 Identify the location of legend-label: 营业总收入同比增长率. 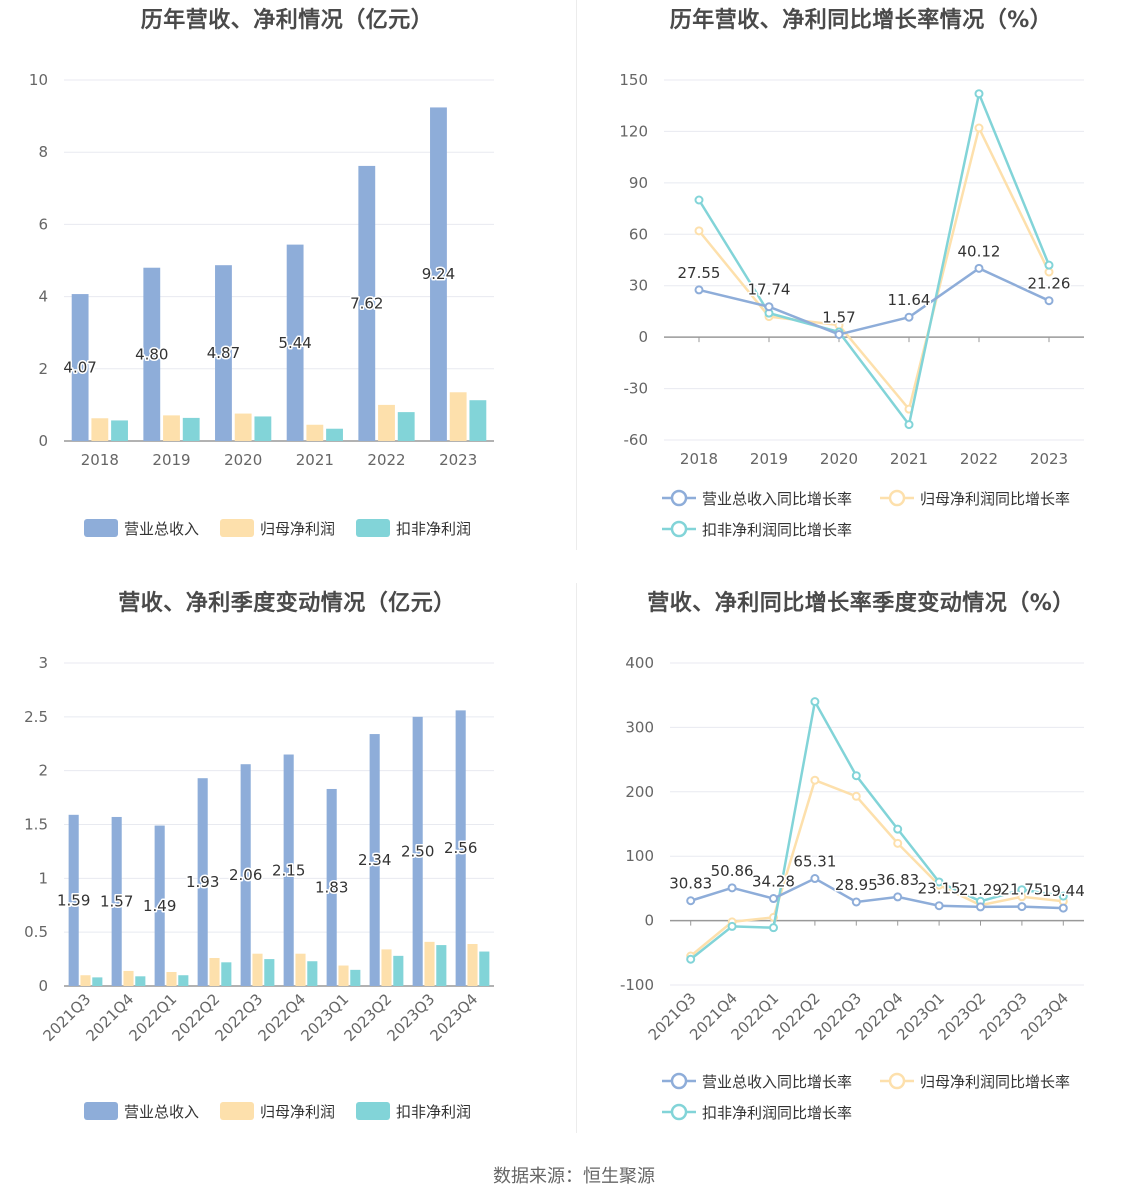
(777, 1082).